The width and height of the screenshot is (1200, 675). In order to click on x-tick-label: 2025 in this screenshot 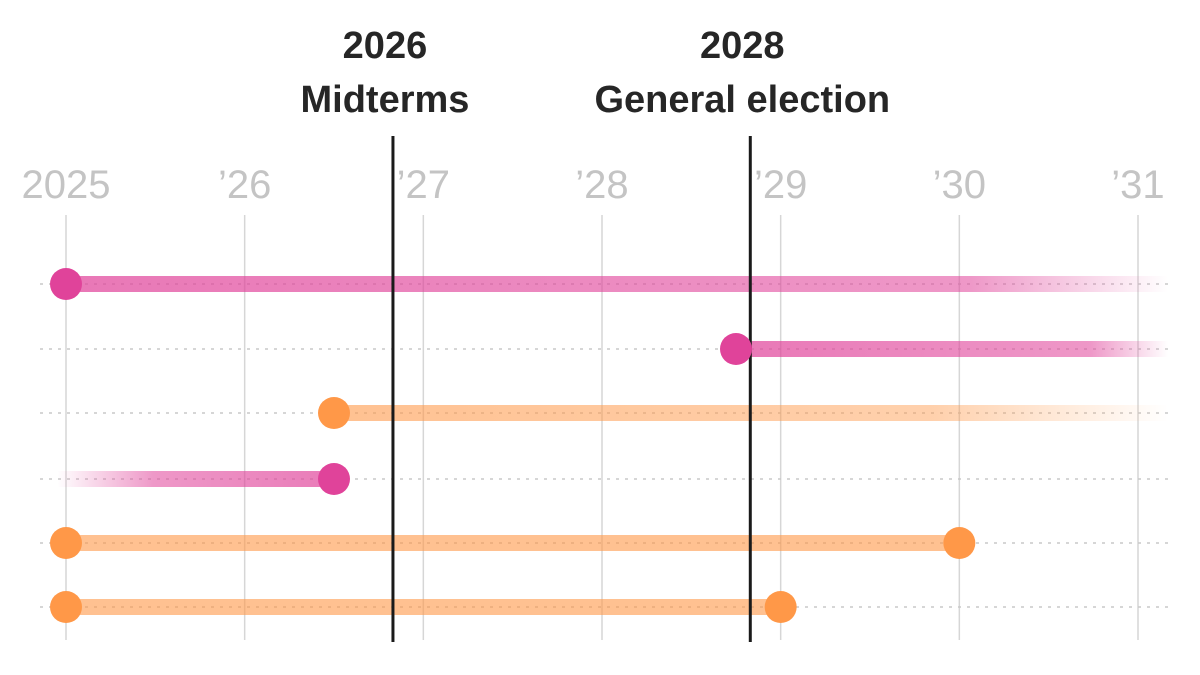, I will do `click(66, 185)`.